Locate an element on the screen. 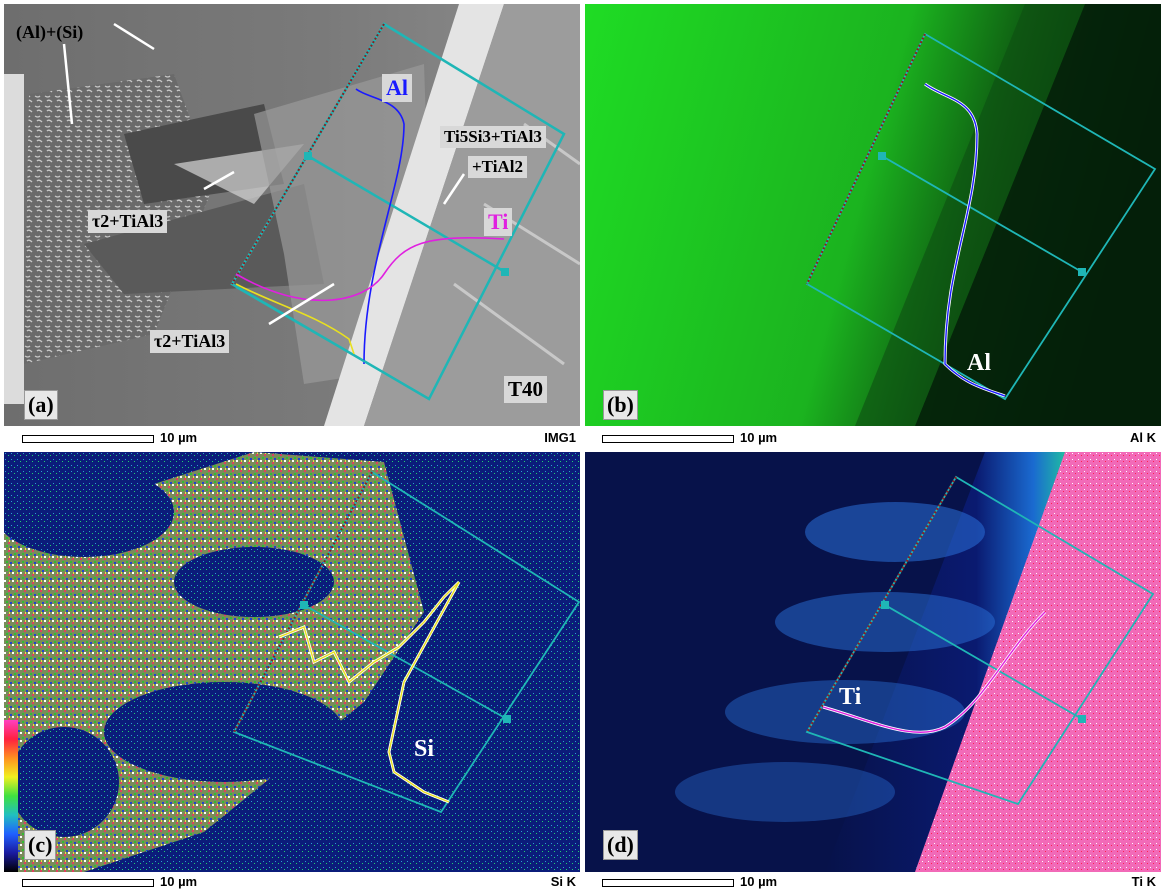 This screenshot has width=1163, height=894. phase-label-ti5si3: Ti5Si3+TiAl3 is located at coordinates (493, 137).